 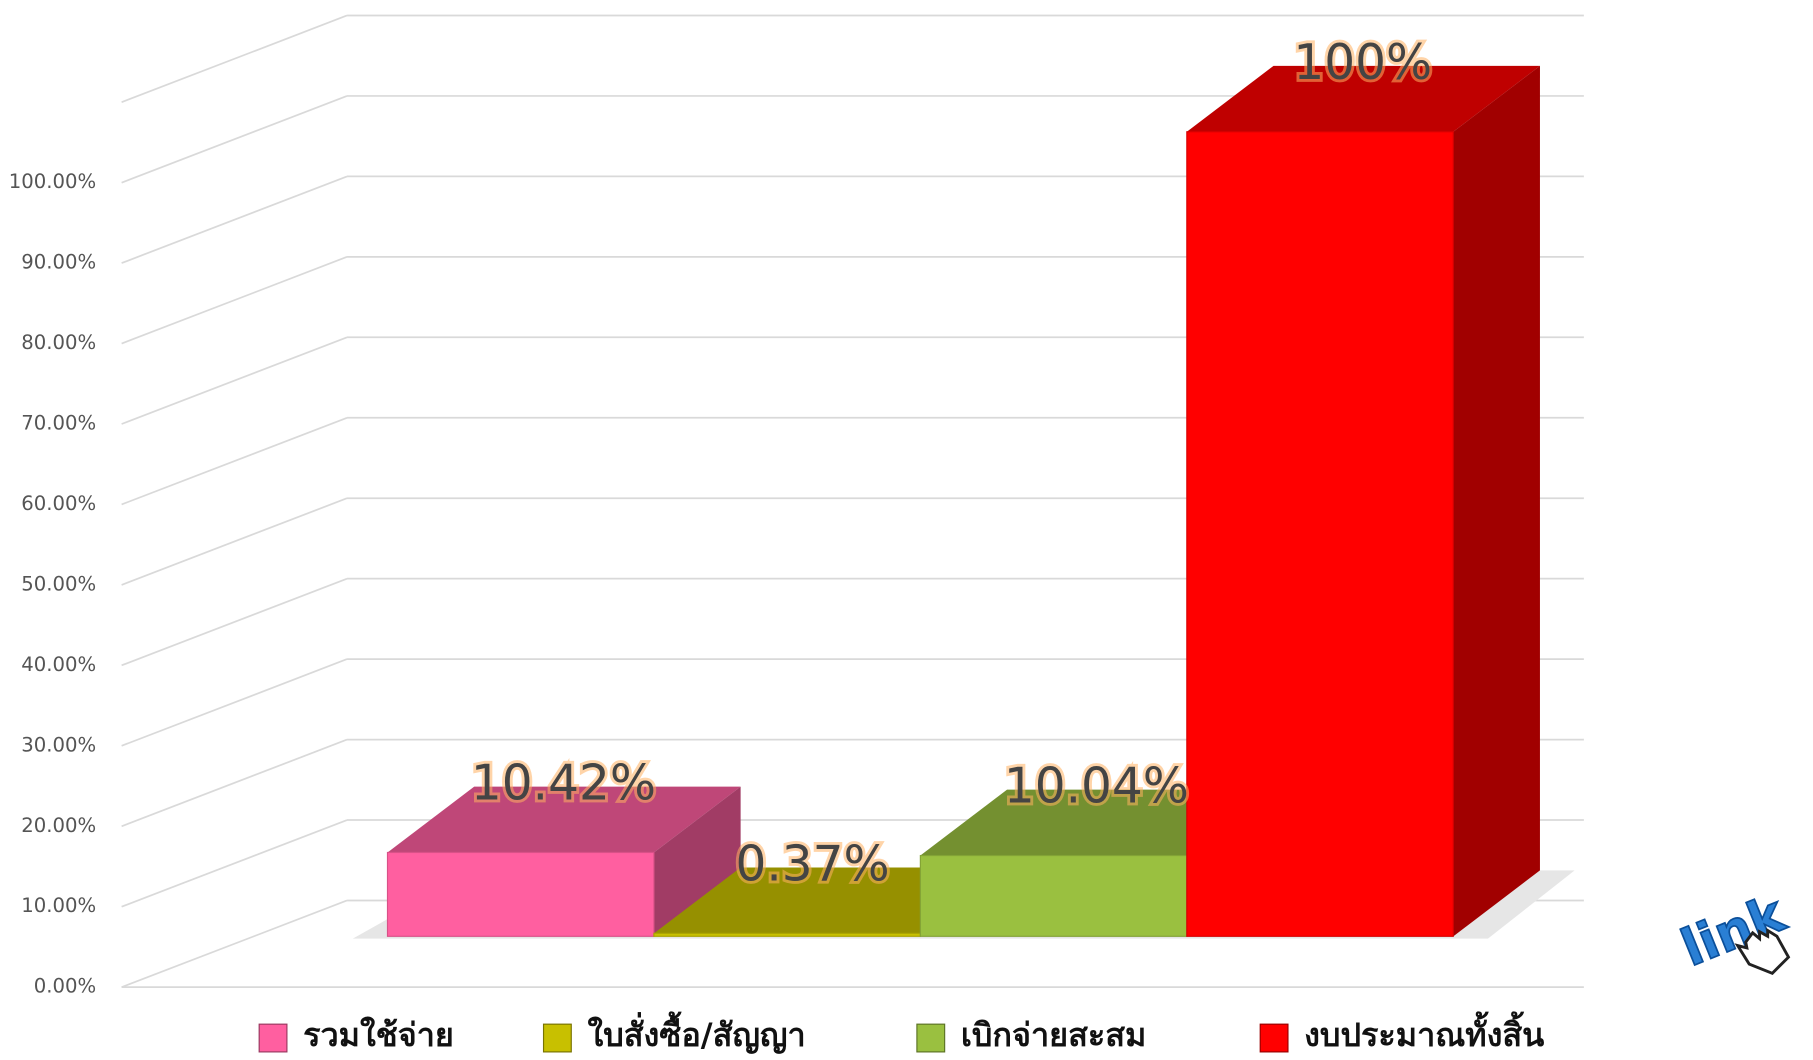 I want to click on y-tick-label: 40.00%, so click(x=58, y=664).